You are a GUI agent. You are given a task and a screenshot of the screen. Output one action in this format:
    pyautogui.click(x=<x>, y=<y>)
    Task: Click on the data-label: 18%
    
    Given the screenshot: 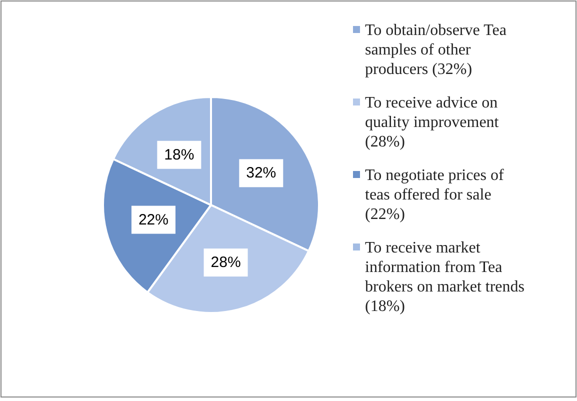 What is the action you would take?
    pyautogui.click(x=179, y=155)
    